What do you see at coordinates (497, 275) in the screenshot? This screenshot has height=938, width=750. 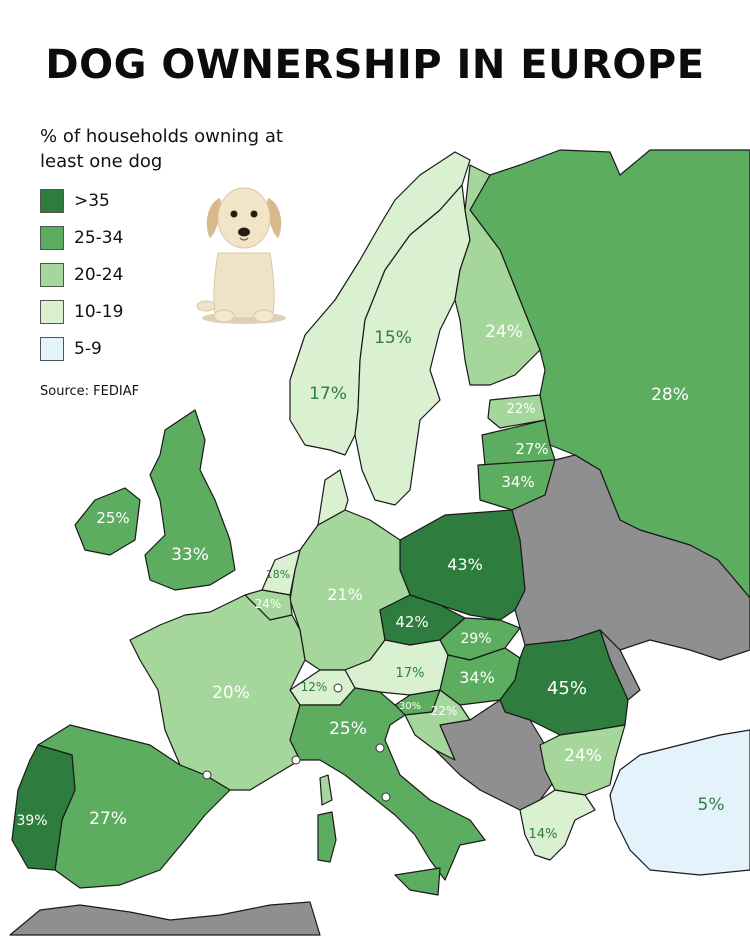 I see `country-finland` at bounding box center [497, 275].